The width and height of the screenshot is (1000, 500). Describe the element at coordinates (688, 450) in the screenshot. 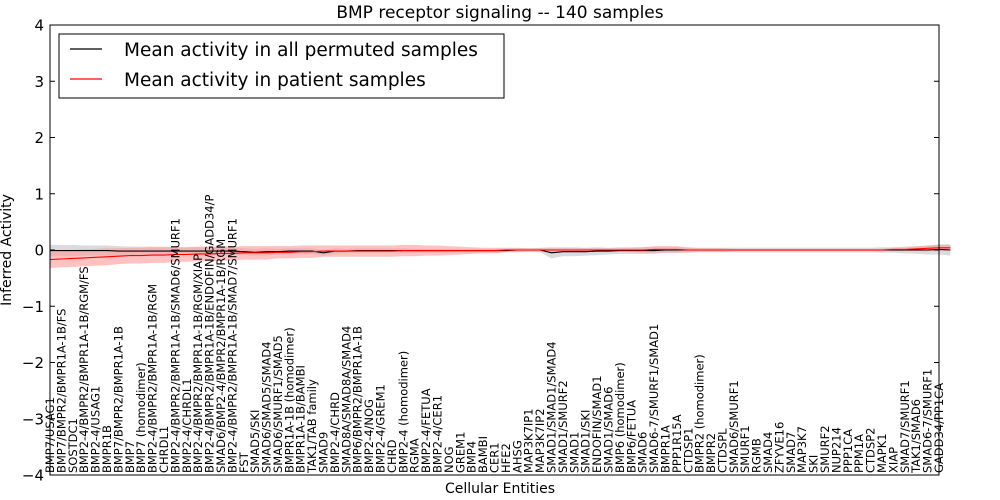

I see `x-tick-label: CTDSP1` at that location.